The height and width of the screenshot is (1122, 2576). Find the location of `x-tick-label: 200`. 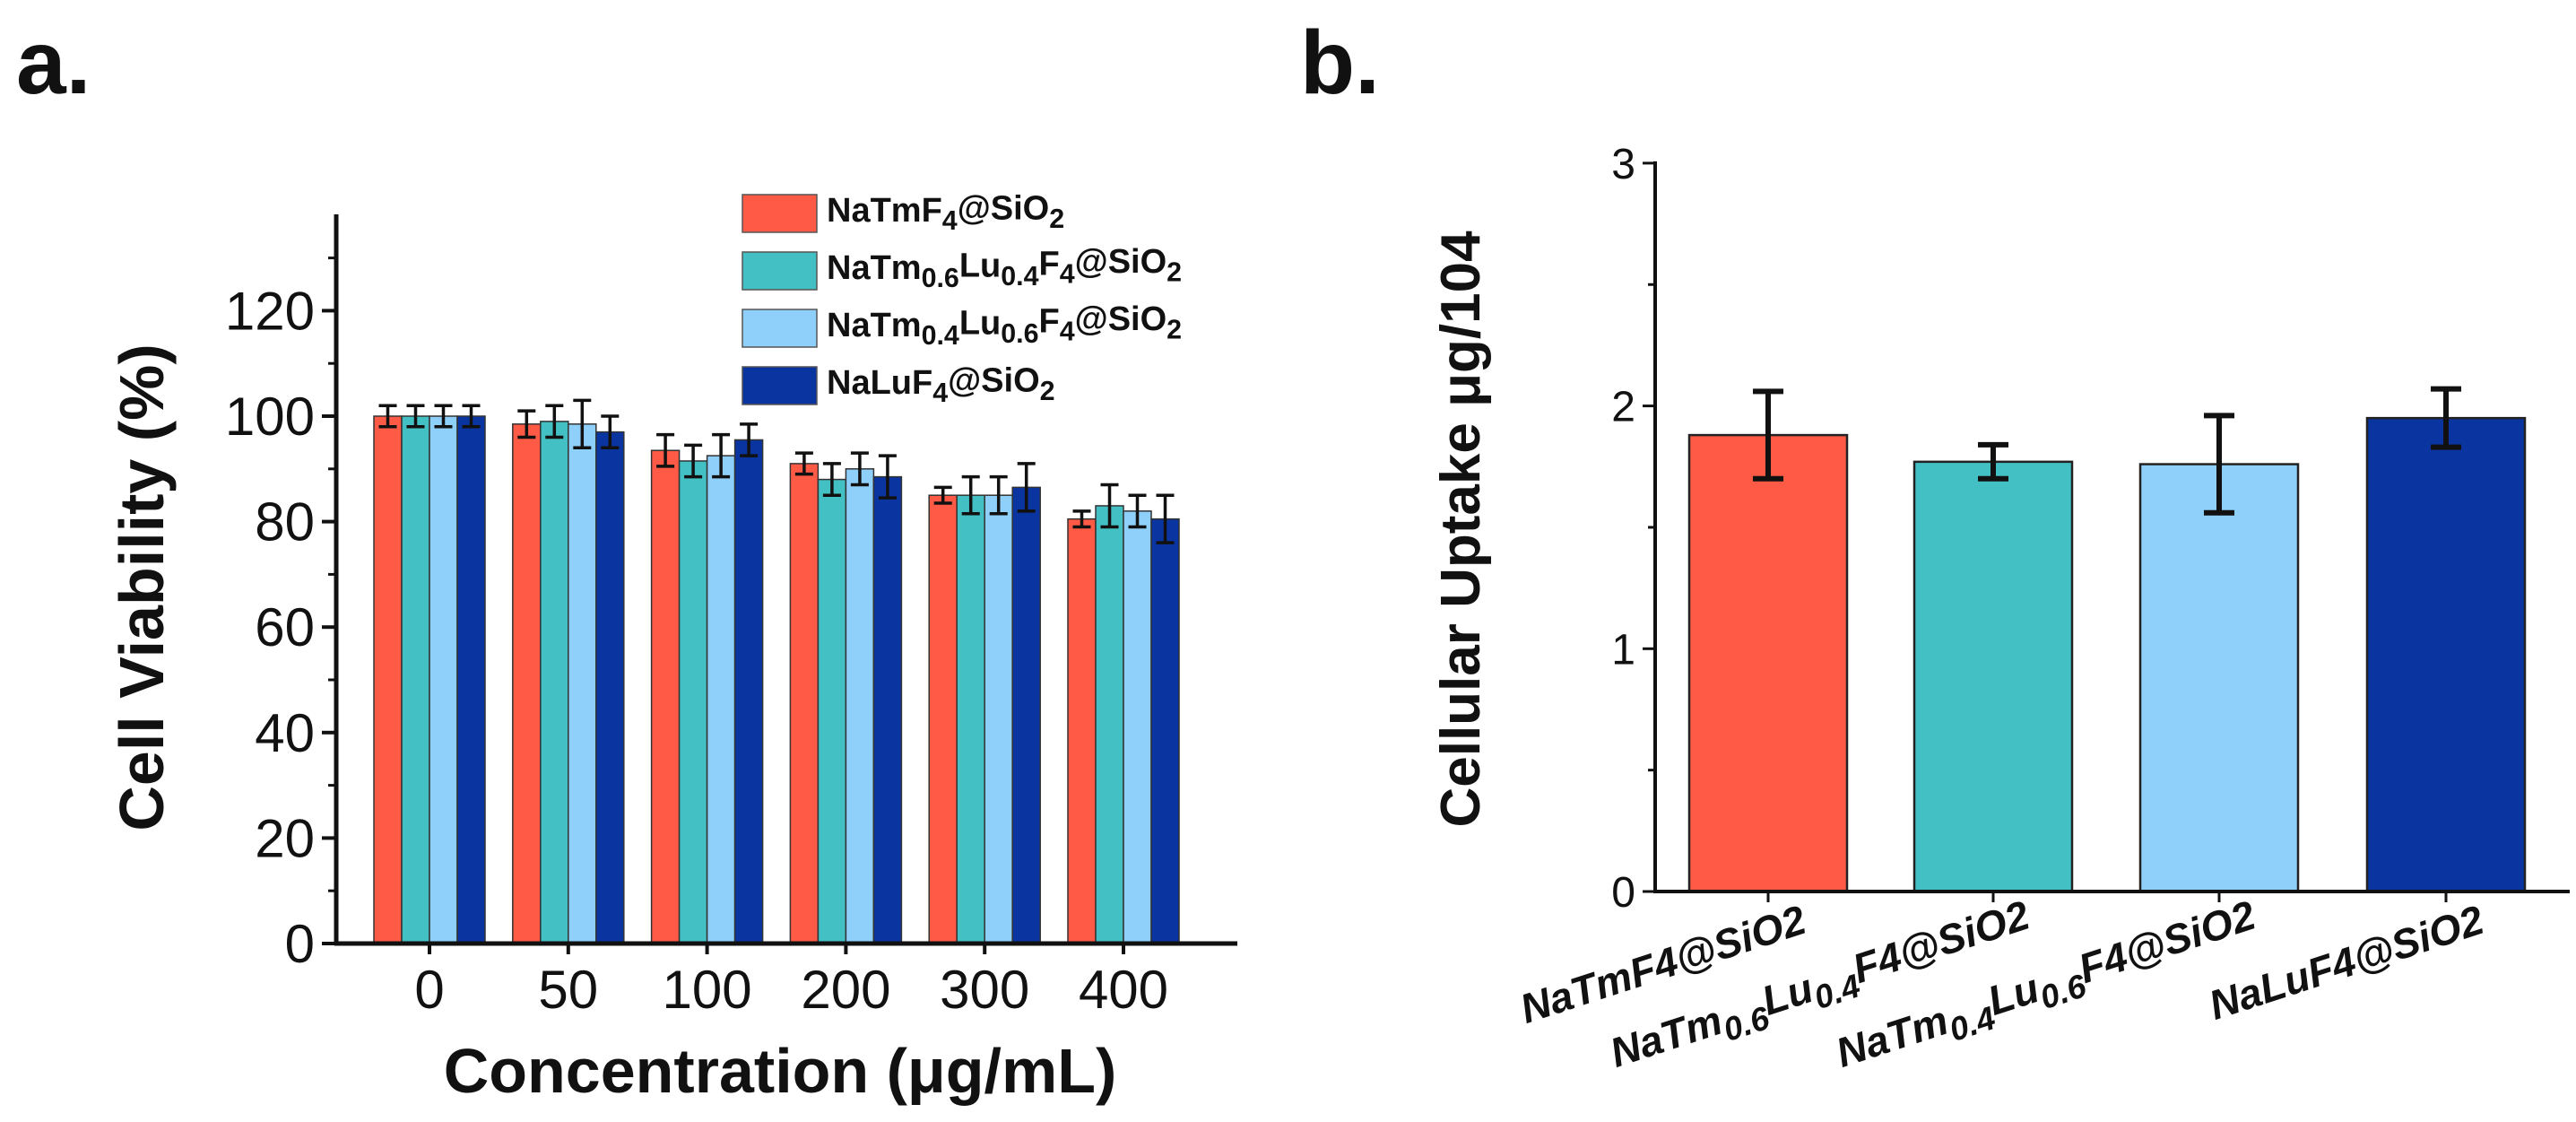

x-tick-label: 200 is located at coordinates (845, 990).